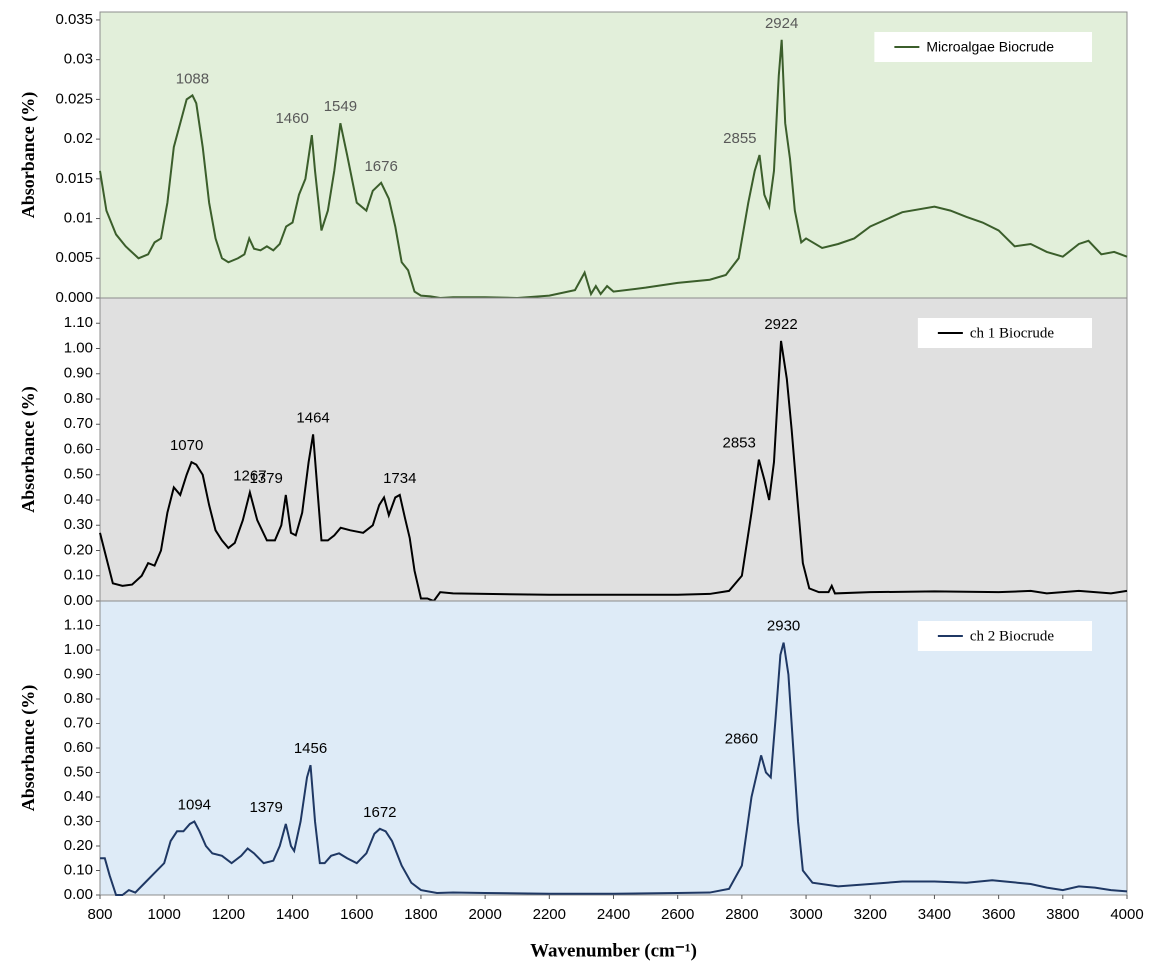  Describe the element at coordinates (420, 914) in the screenshot. I see `x-tick-label: 1800` at that location.